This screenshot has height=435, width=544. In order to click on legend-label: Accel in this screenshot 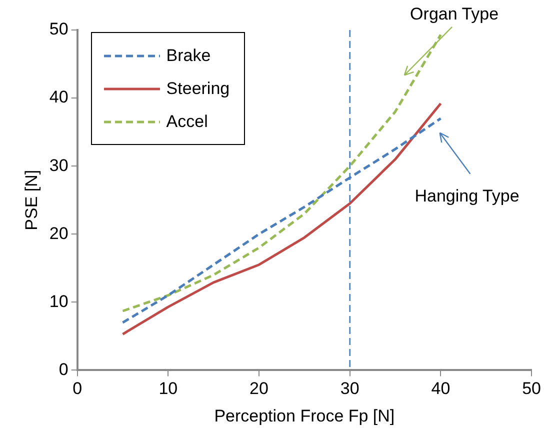, I will do `click(187, 122)`.